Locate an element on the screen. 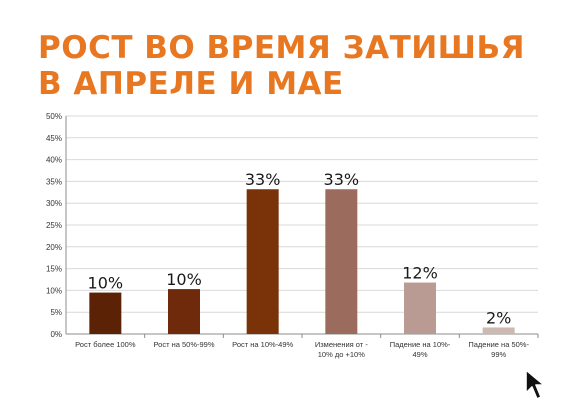  y-tick-label: 5% is located at coordinates (56, 312).